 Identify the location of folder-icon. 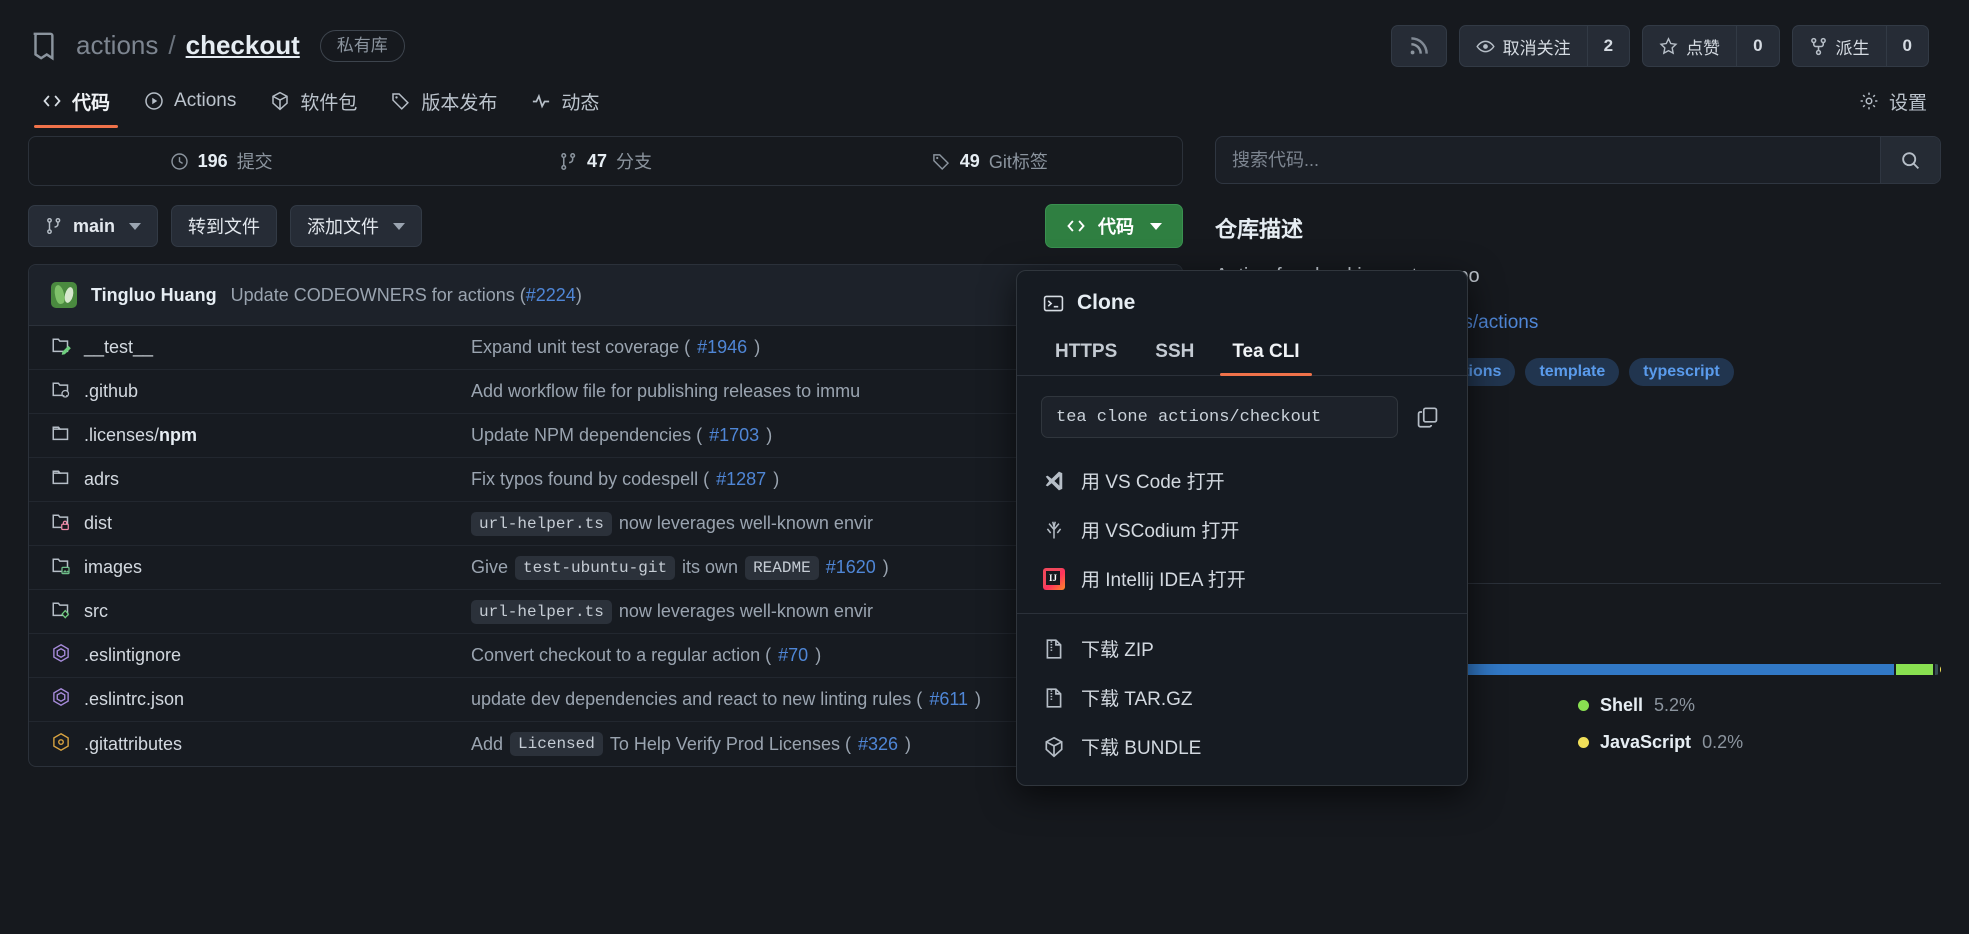
(61, 435).